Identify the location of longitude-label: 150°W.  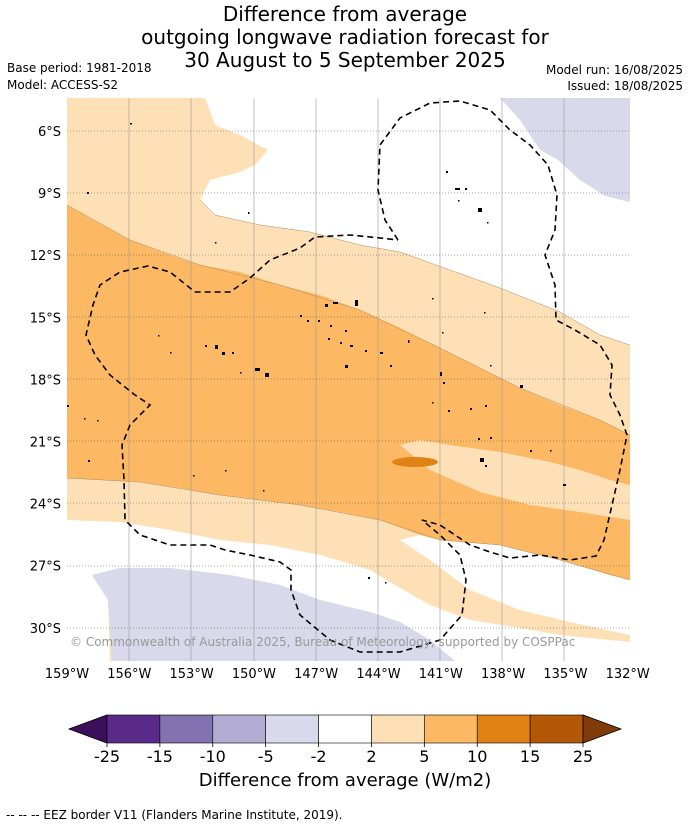
(254, 674).